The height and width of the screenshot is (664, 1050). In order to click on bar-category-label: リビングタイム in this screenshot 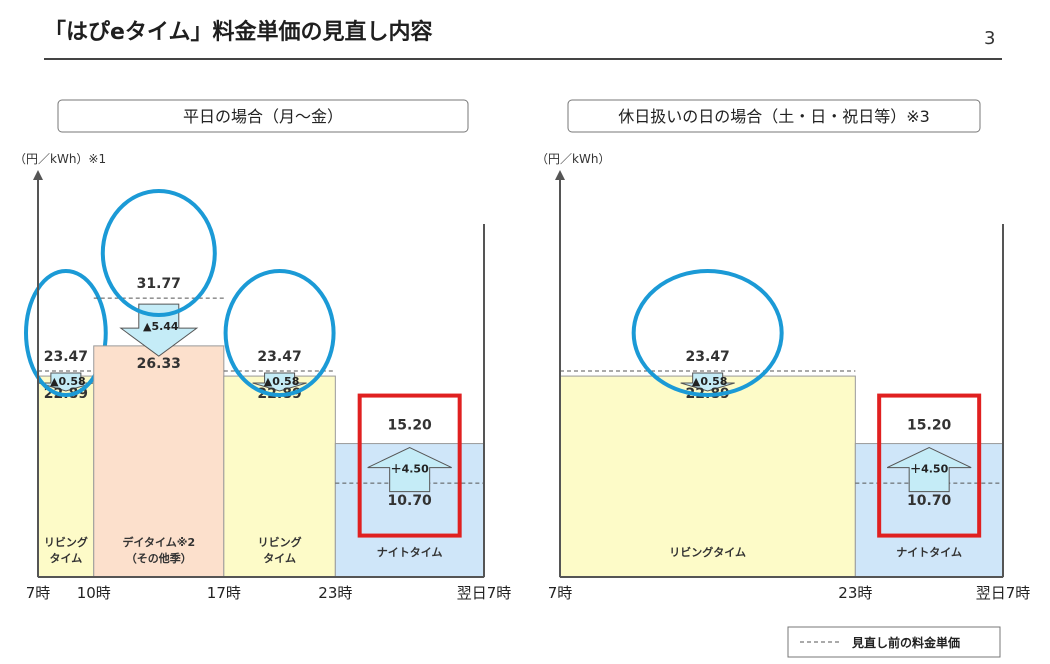, I will do `click(707, 552)`.